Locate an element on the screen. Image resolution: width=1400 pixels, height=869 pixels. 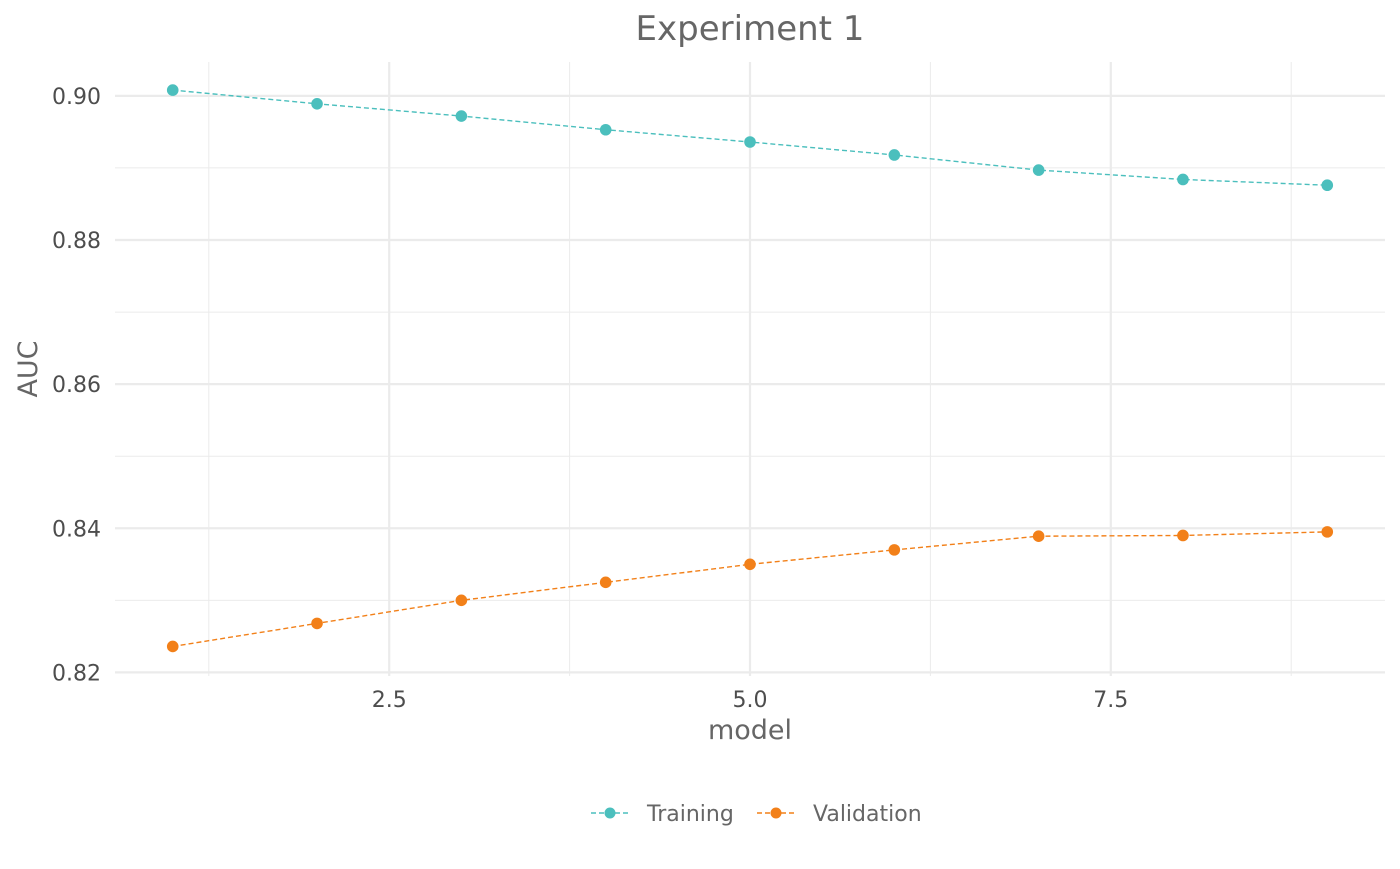
series-line-validation is located at coordinates (750, 589).